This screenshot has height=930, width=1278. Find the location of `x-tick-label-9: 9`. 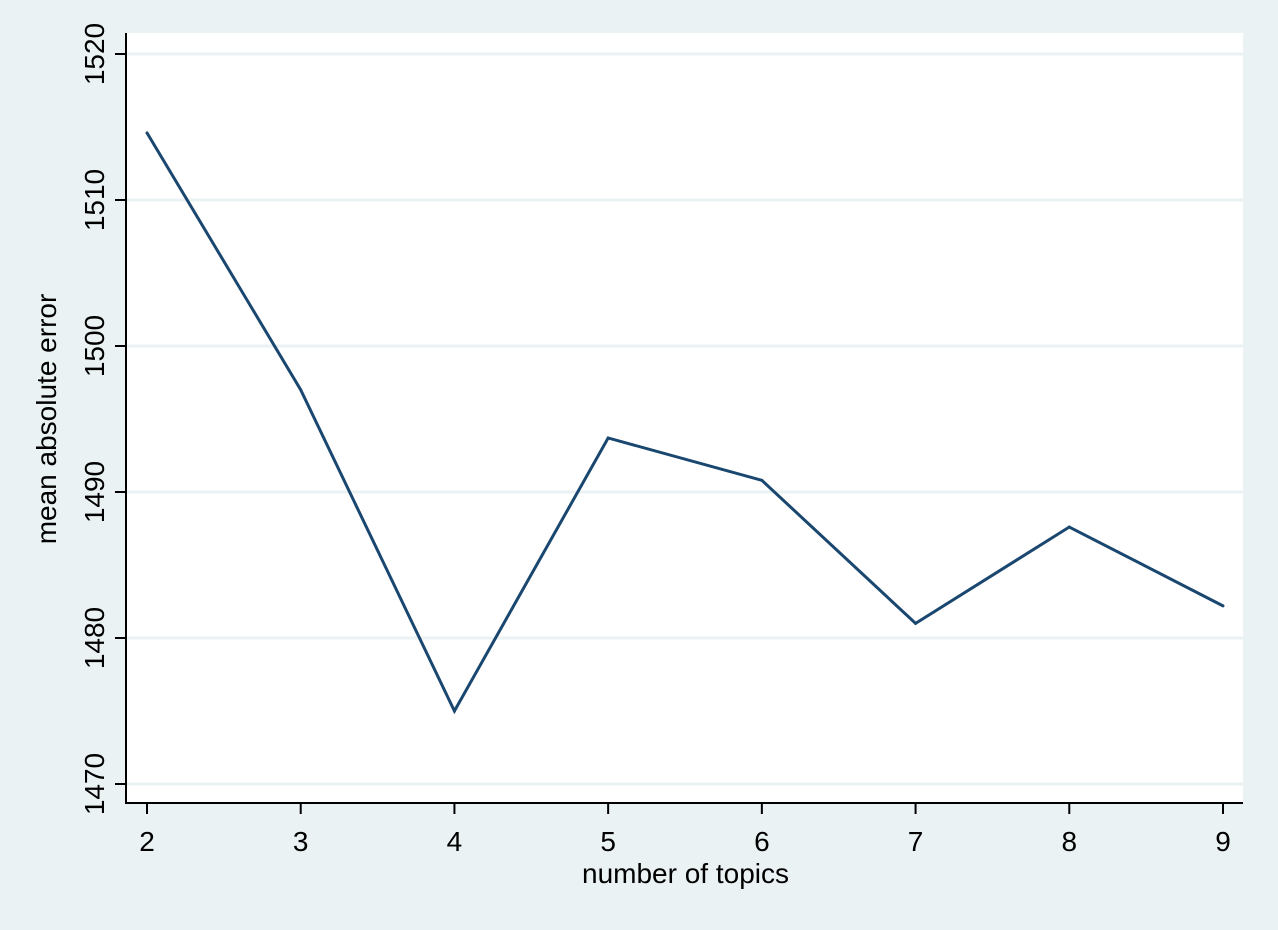

x-tick-label-9: 9 is located at coordinates (1223, 841).